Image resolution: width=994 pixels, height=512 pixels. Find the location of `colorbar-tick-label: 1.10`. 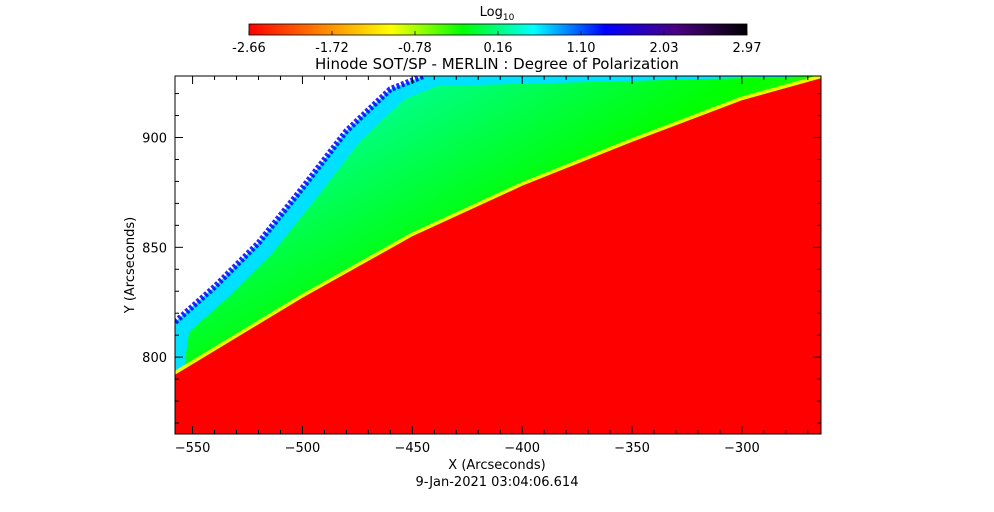

colorbar-tick-label: 1.10 is located at coordinates (581, 48).